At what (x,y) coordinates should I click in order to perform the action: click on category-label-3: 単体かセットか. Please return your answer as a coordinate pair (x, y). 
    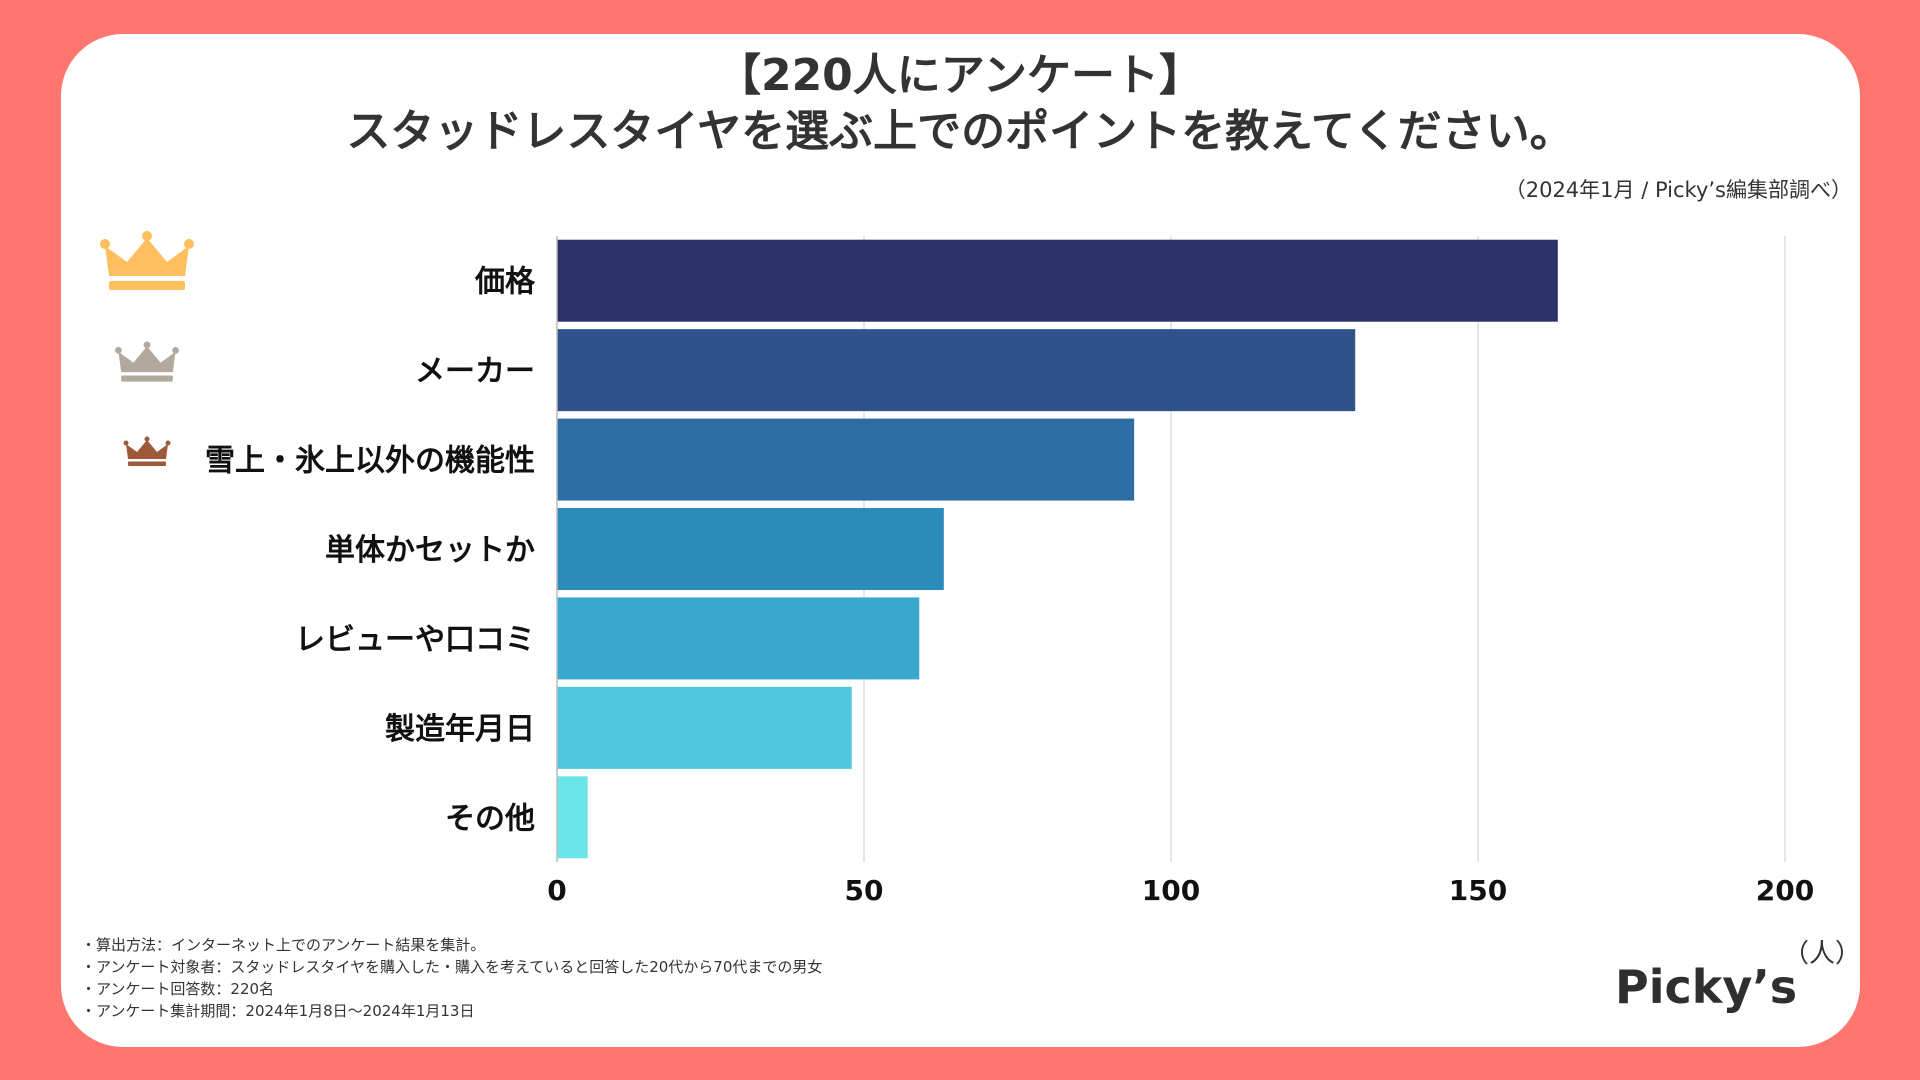
    Looking at the image, I should click on (430, 550).